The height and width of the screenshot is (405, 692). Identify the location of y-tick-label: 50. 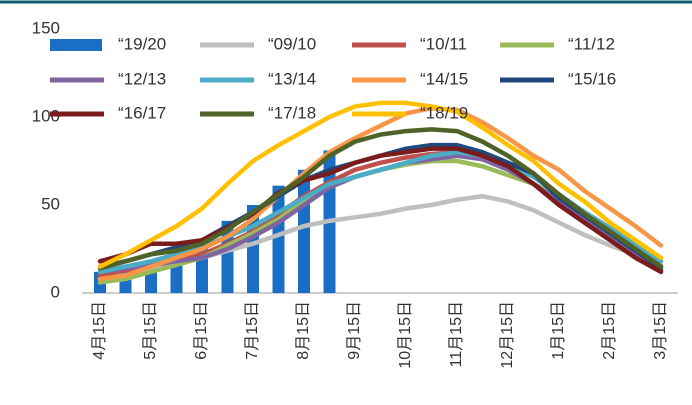
(50, 203).